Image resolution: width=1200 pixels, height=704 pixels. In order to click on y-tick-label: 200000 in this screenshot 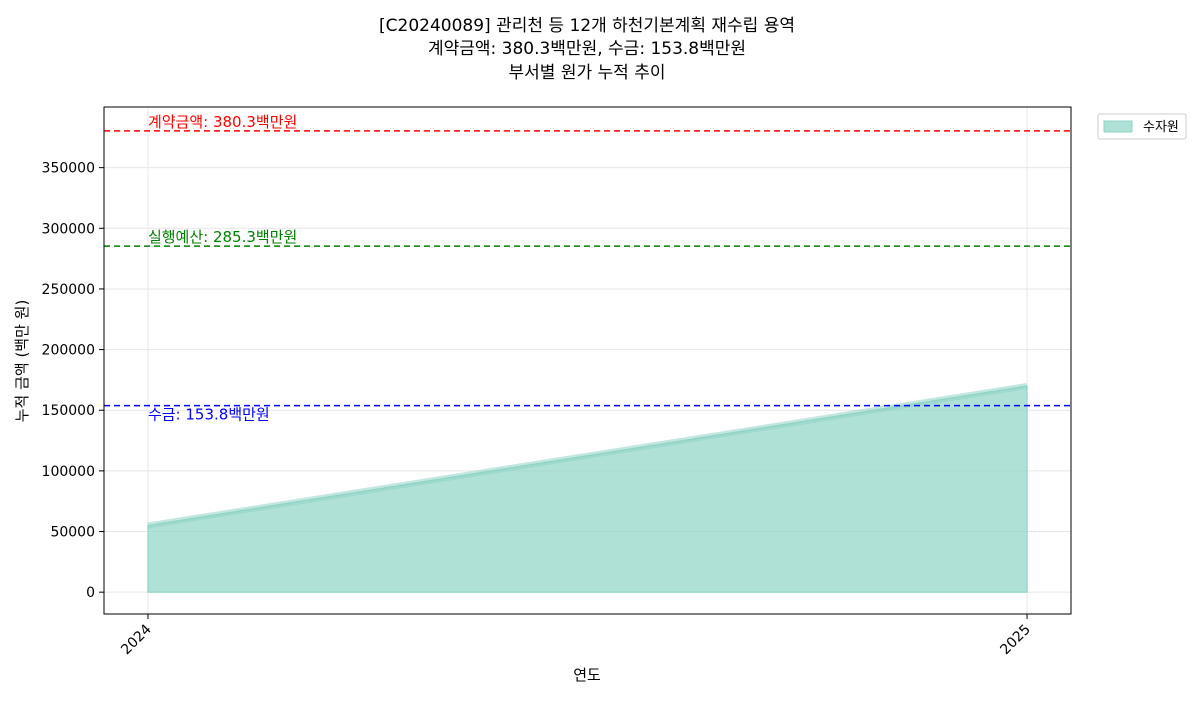, I will do `click(68, 351)`.